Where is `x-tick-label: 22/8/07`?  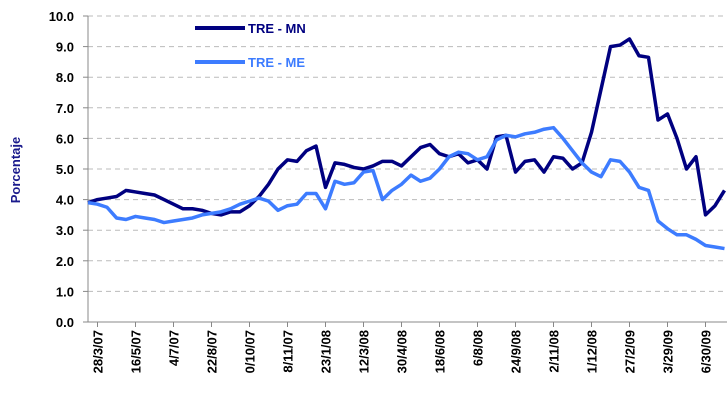
x-tick-label: 22/8/07 is located at coordinates (212, 351).